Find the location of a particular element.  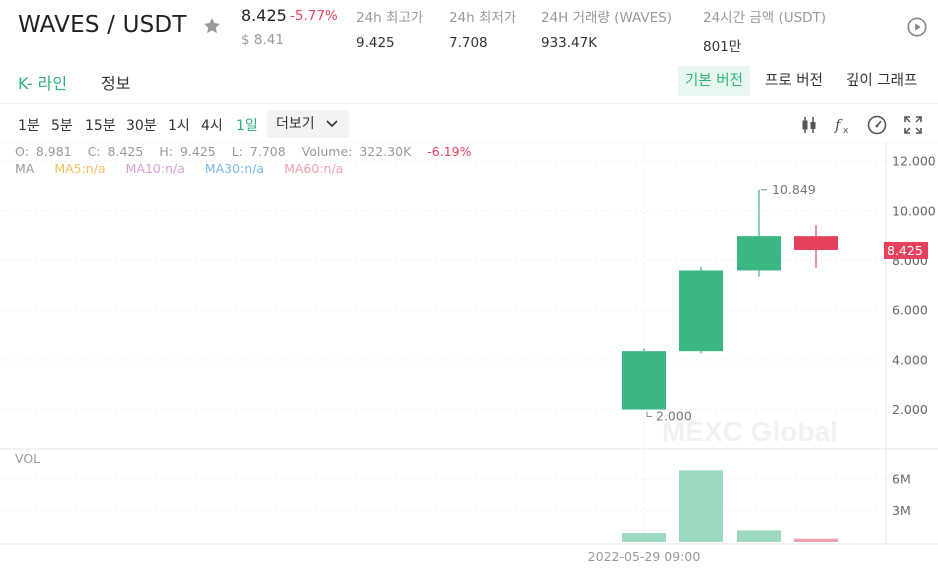

chart-tabs: K- 라인 정보 기본 버전 프로 버전 깊이 그래프 is located at coordinates (469, 81).